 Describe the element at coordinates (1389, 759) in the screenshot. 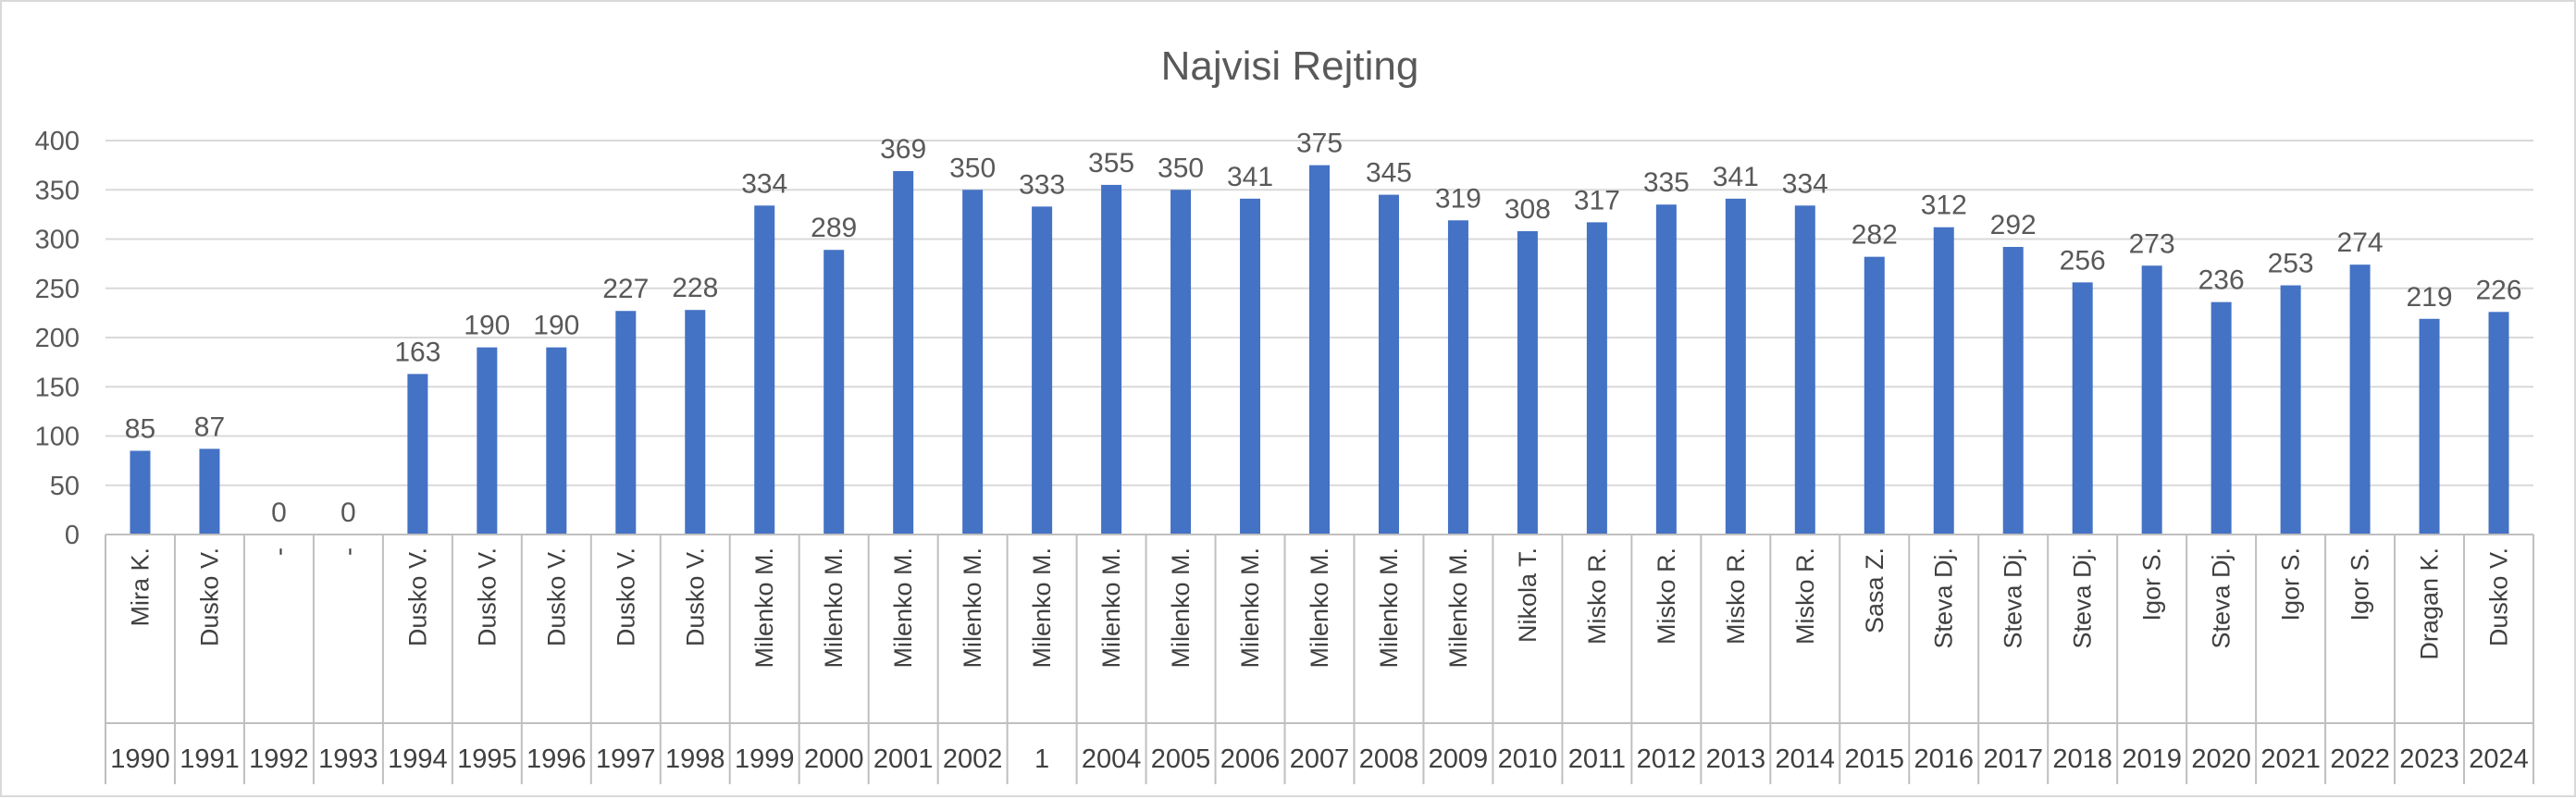

I see `category-year-label: 2008` at that location.